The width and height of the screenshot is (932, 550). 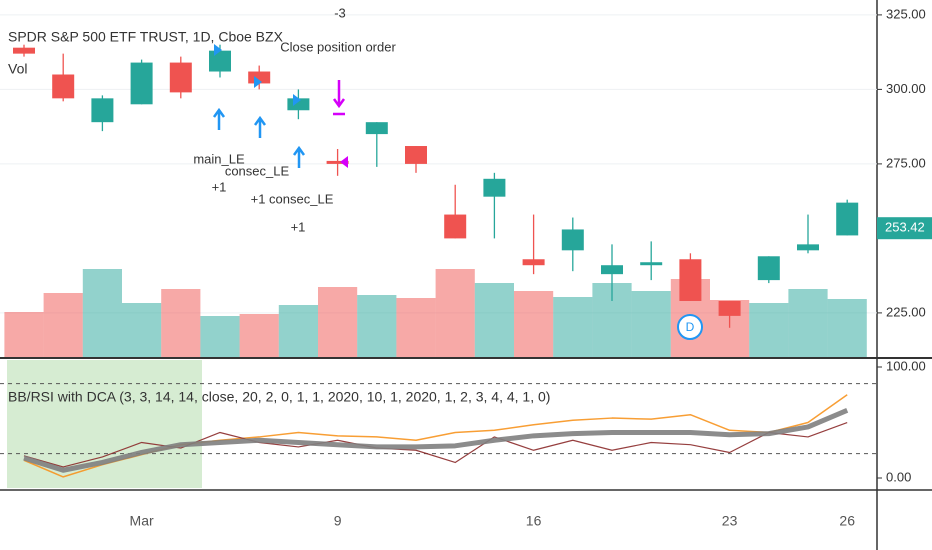 I want to click on x-tick-label: 23, so click(x=730, y=521).